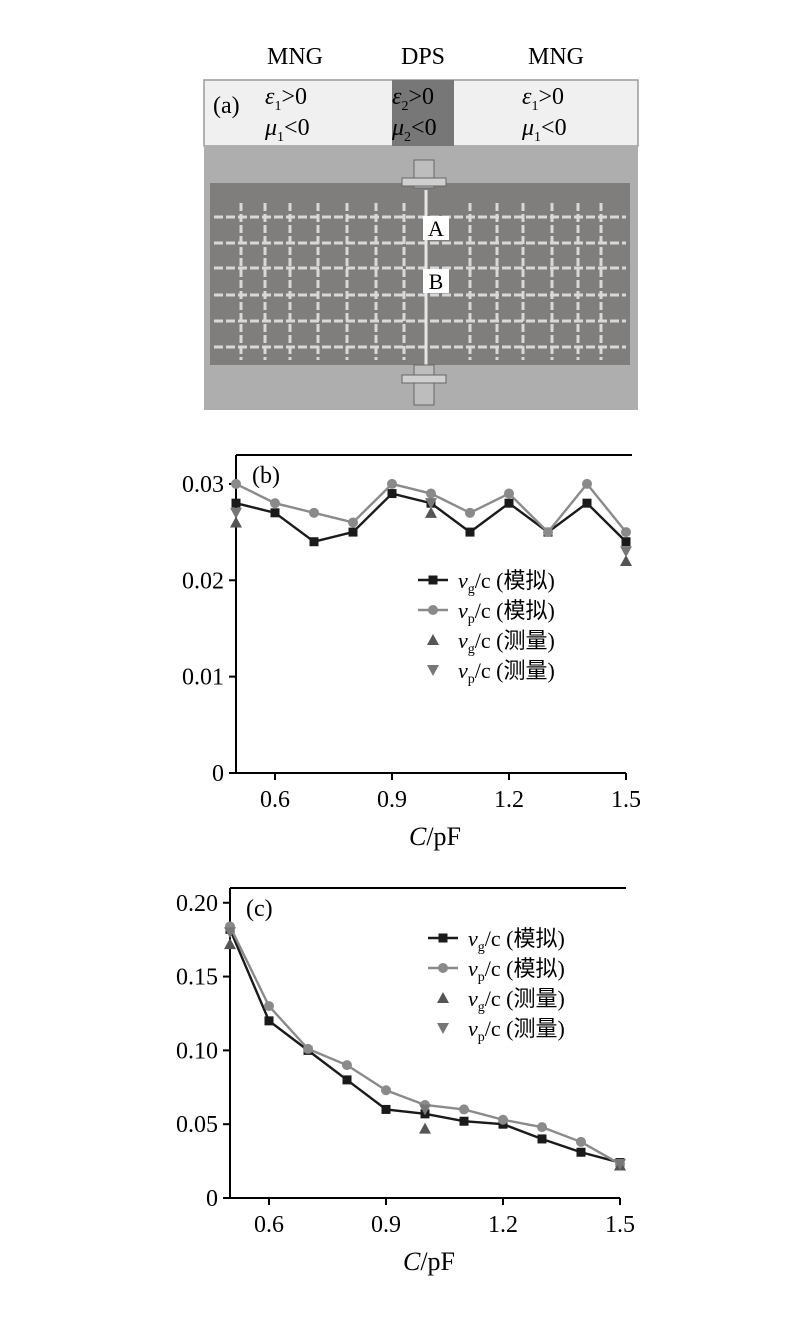 The width and height of the screenshot is (800, 1317). Describe the element at coordinates (423, 113) in the screenshot. I see `dps-band` at that location.